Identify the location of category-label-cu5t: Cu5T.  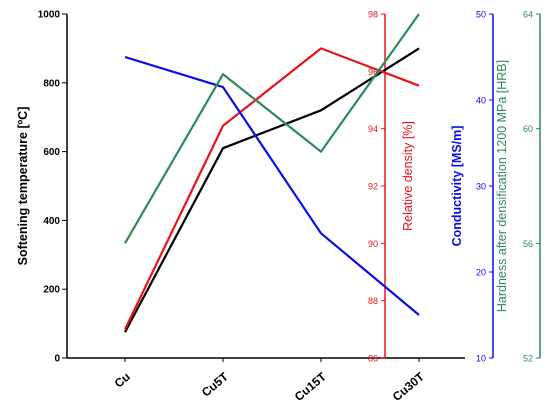
(215, 384).